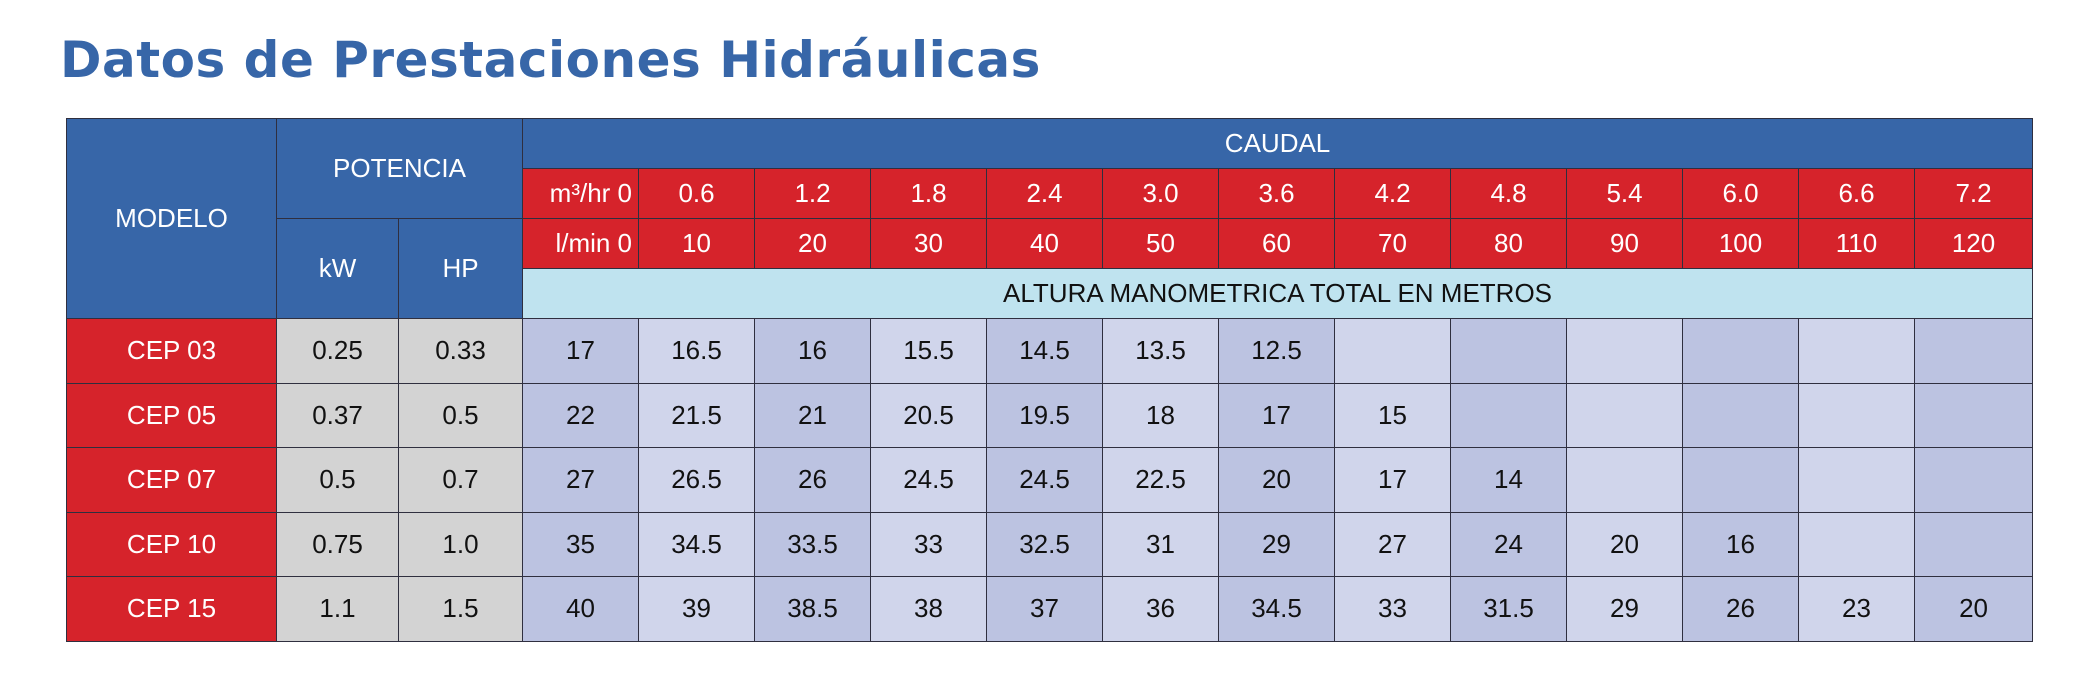 The height and width of the screenshot is (700, 2089). Describe the element at coordinates (550, 60) in the screenshot. I see `page-title: Datos de Prestaciones Hidráulicas` at that location.